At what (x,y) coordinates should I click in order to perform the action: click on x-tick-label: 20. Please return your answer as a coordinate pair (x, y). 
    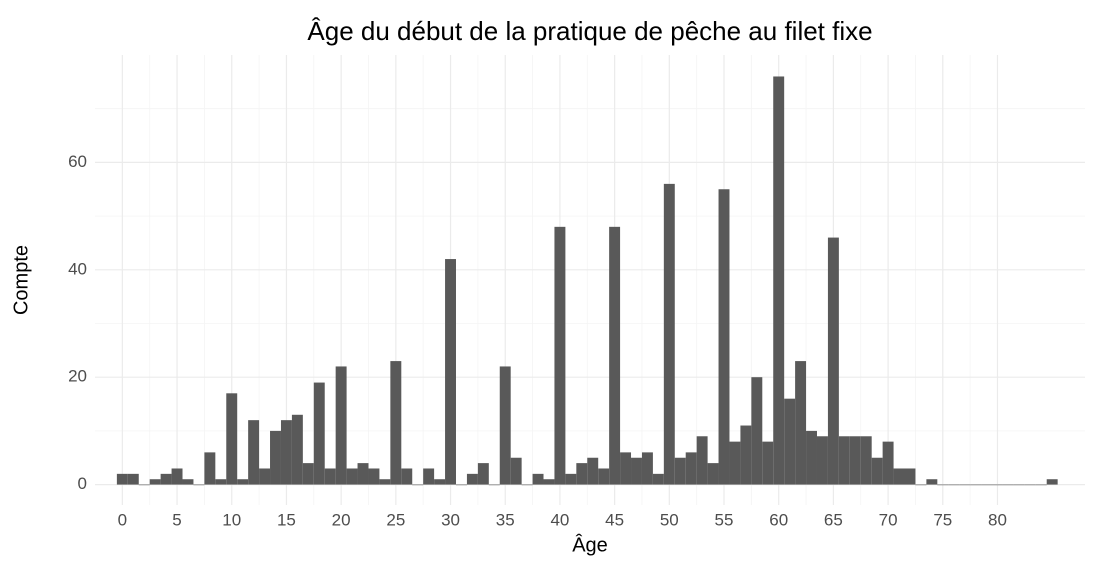
    Looking at the image, I should click on (341, 519).